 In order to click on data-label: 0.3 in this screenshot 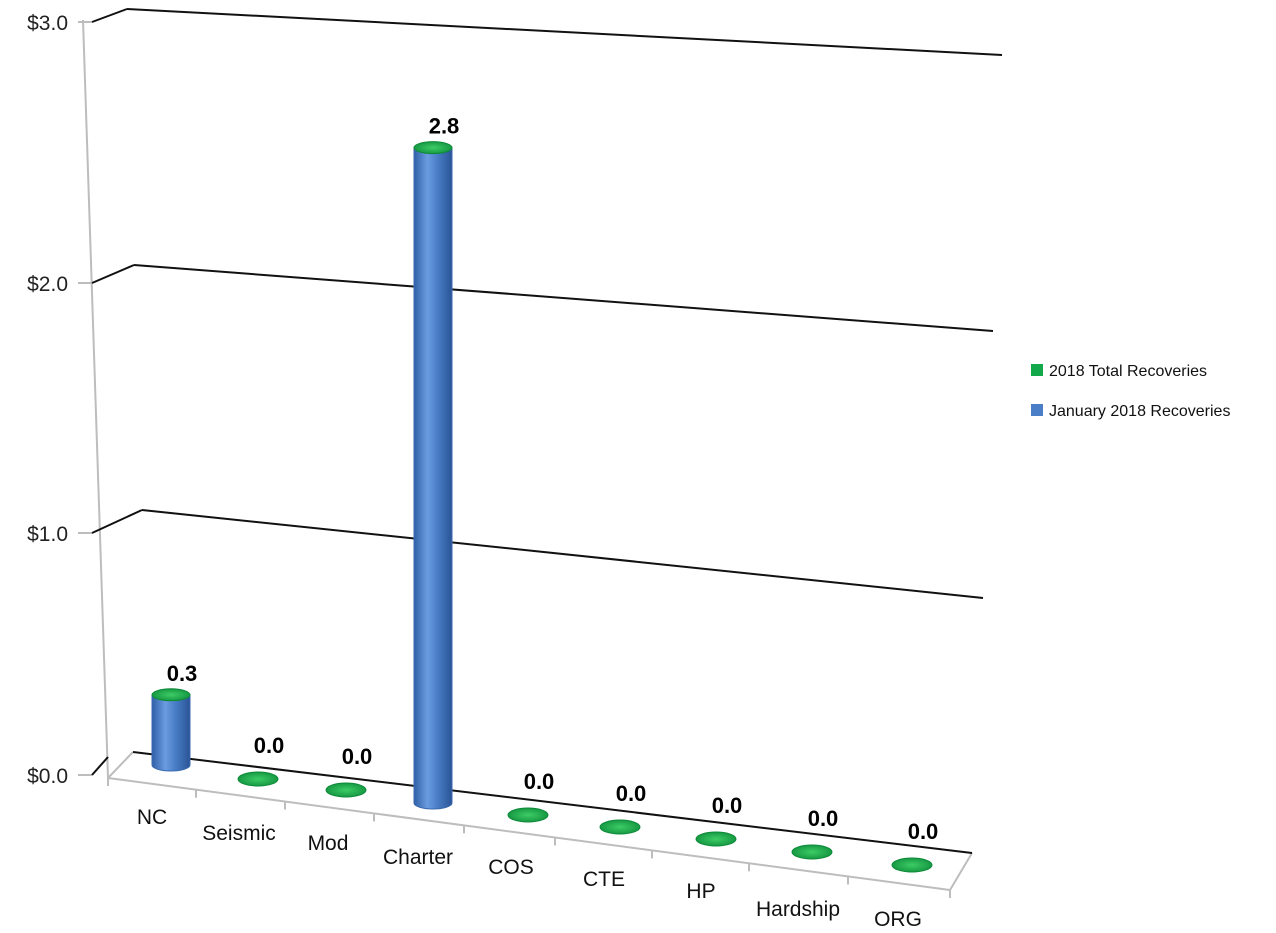, I will do `click(182, 673)`.